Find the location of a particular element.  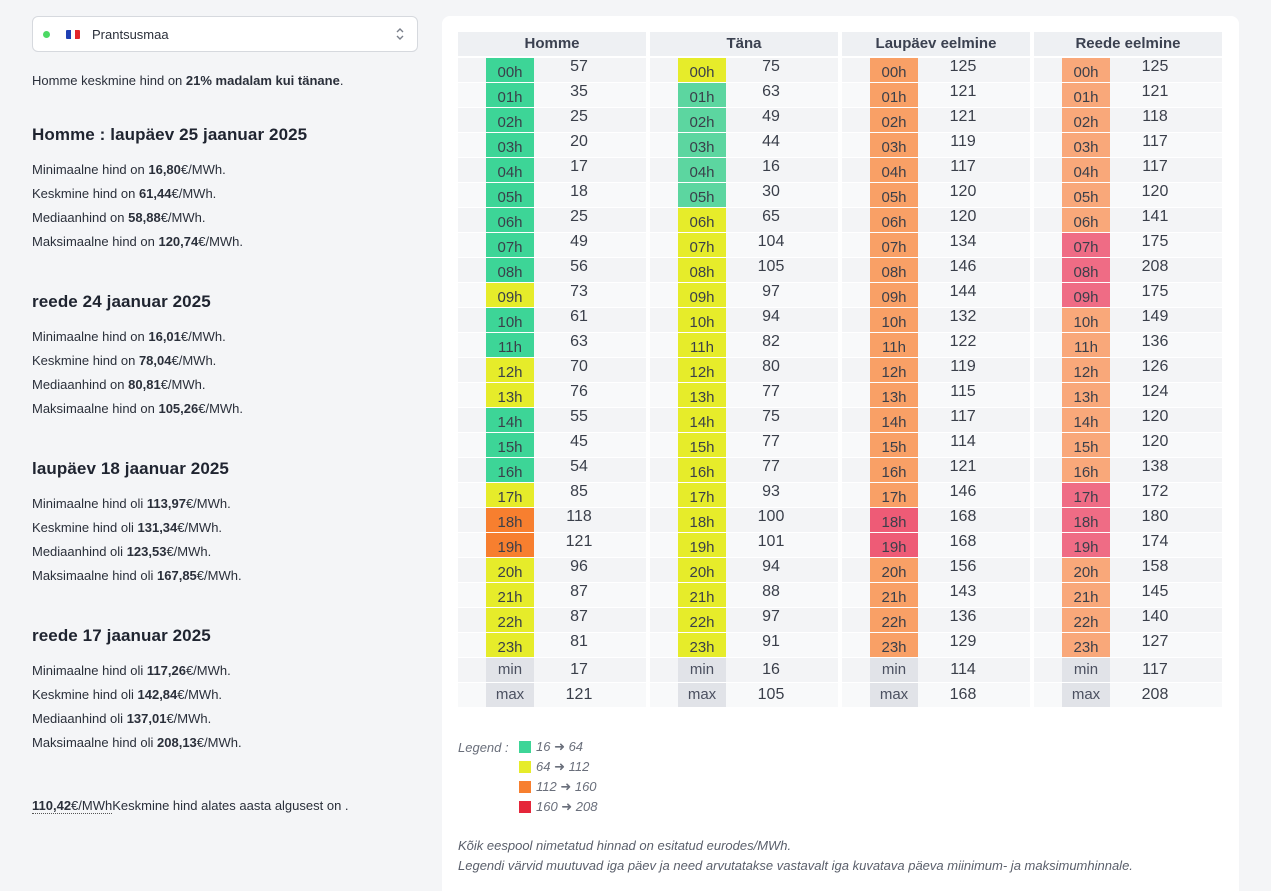

price-cell: 121 is located at coordinates (579, 541).